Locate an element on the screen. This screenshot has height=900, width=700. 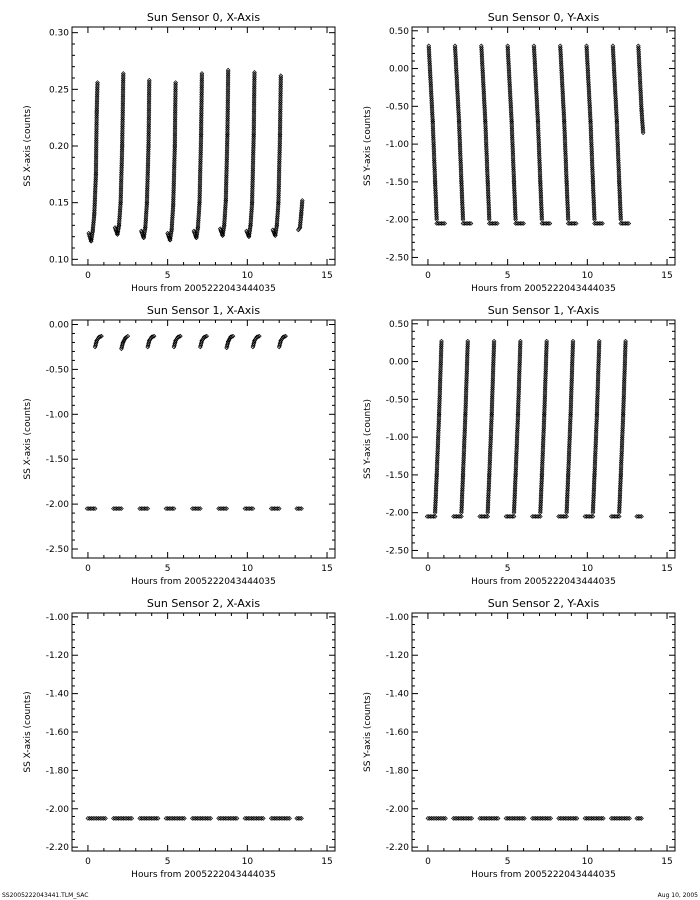
footer-filename: SS2005222043441.TLM_SAC is located at coordinates (45, 895).